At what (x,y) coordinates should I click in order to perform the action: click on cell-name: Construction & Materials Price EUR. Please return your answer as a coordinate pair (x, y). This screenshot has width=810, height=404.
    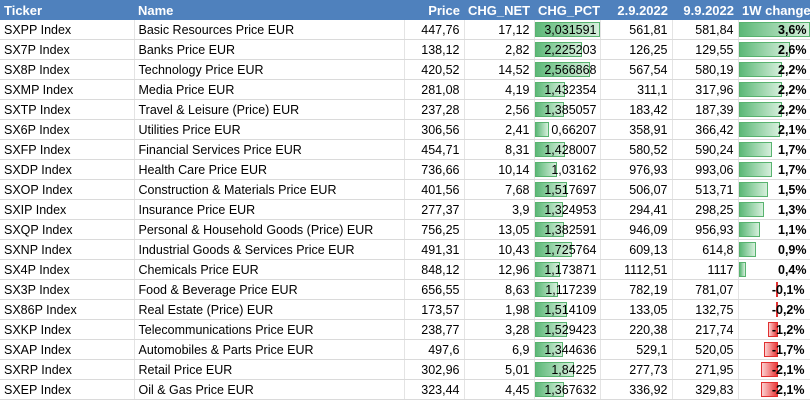
    Looking at the image, I should click on (269, 189).